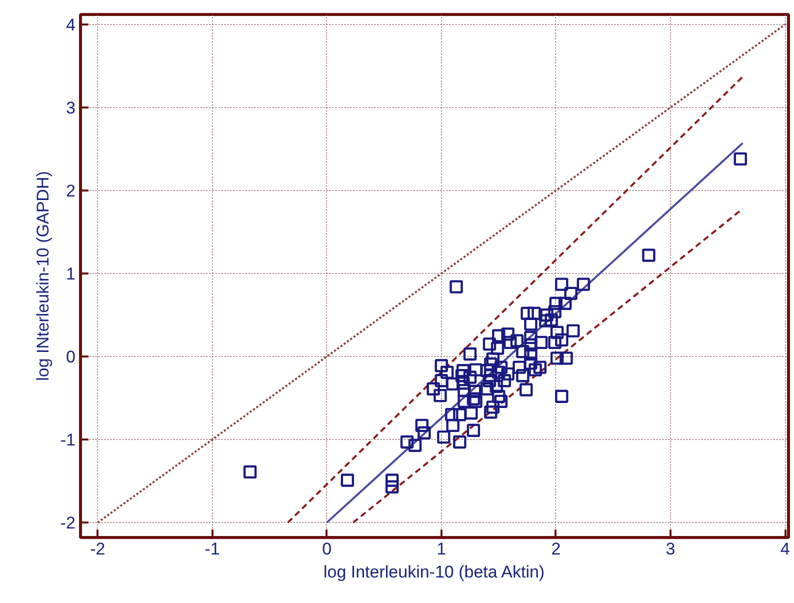 The width and height of the screenshot is (794, 603). I want to click on x-tick-label: 1, so click(441, 549).